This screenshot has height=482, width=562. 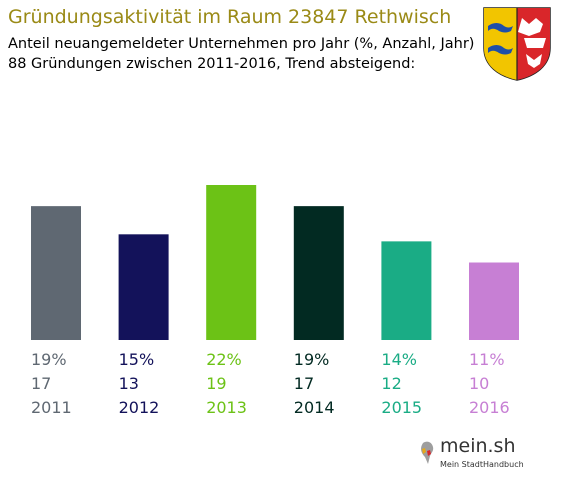 I want to click on year-label-2011: 2011, so click(x=51, y=407).